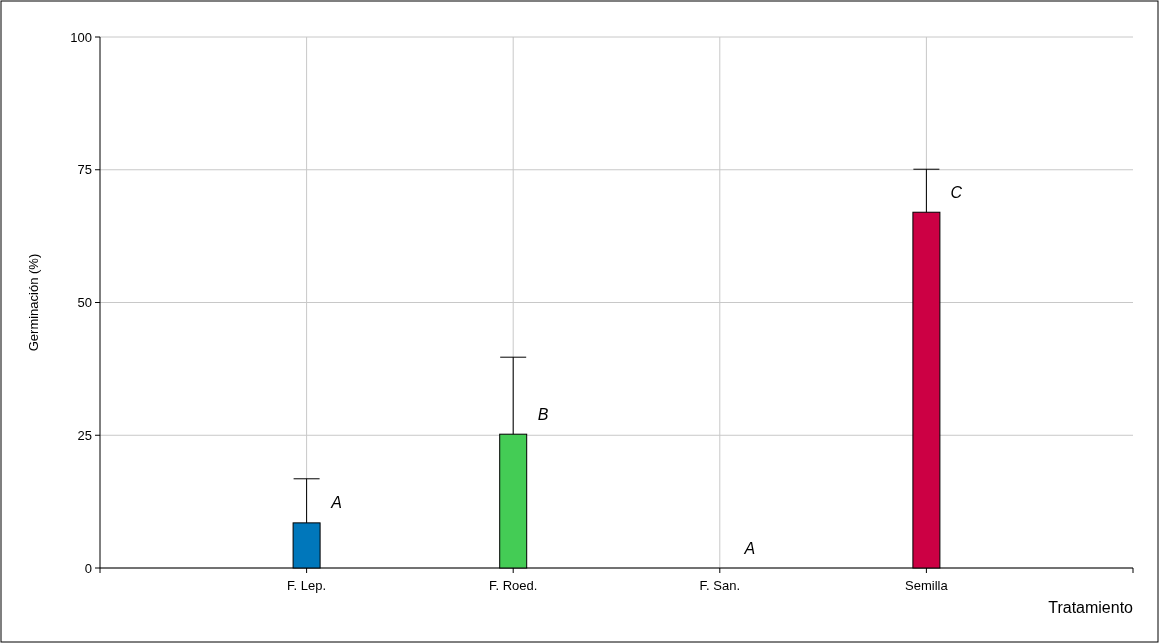  Describe the element at coordinates (307, 585) in the screenshot. I see `x-tick-label: F. Lep.` at that location.